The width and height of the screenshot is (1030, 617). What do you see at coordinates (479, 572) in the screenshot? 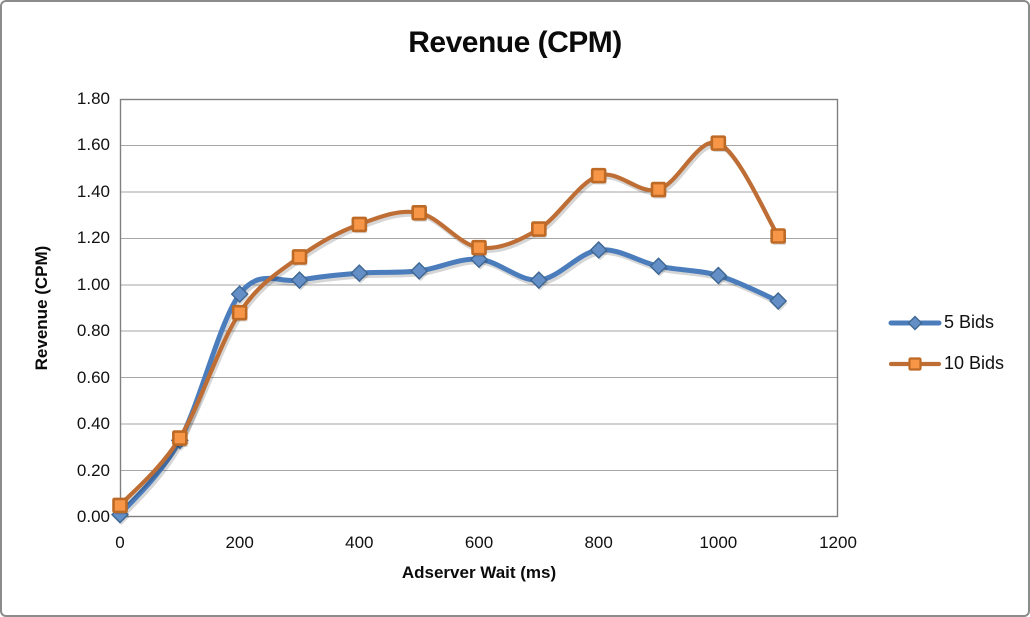
I see `x-axis-title: Adserver Wait (ms)` at bounding box center [479, 572].